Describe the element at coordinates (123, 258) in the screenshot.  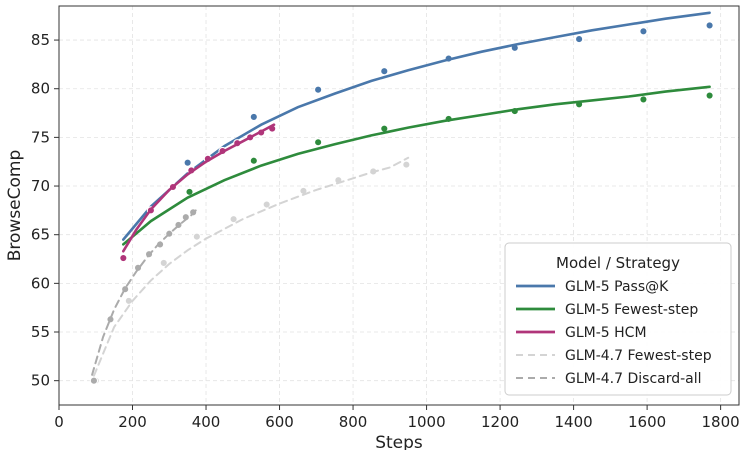
I see `data-point-glm5-hcm` at that location.